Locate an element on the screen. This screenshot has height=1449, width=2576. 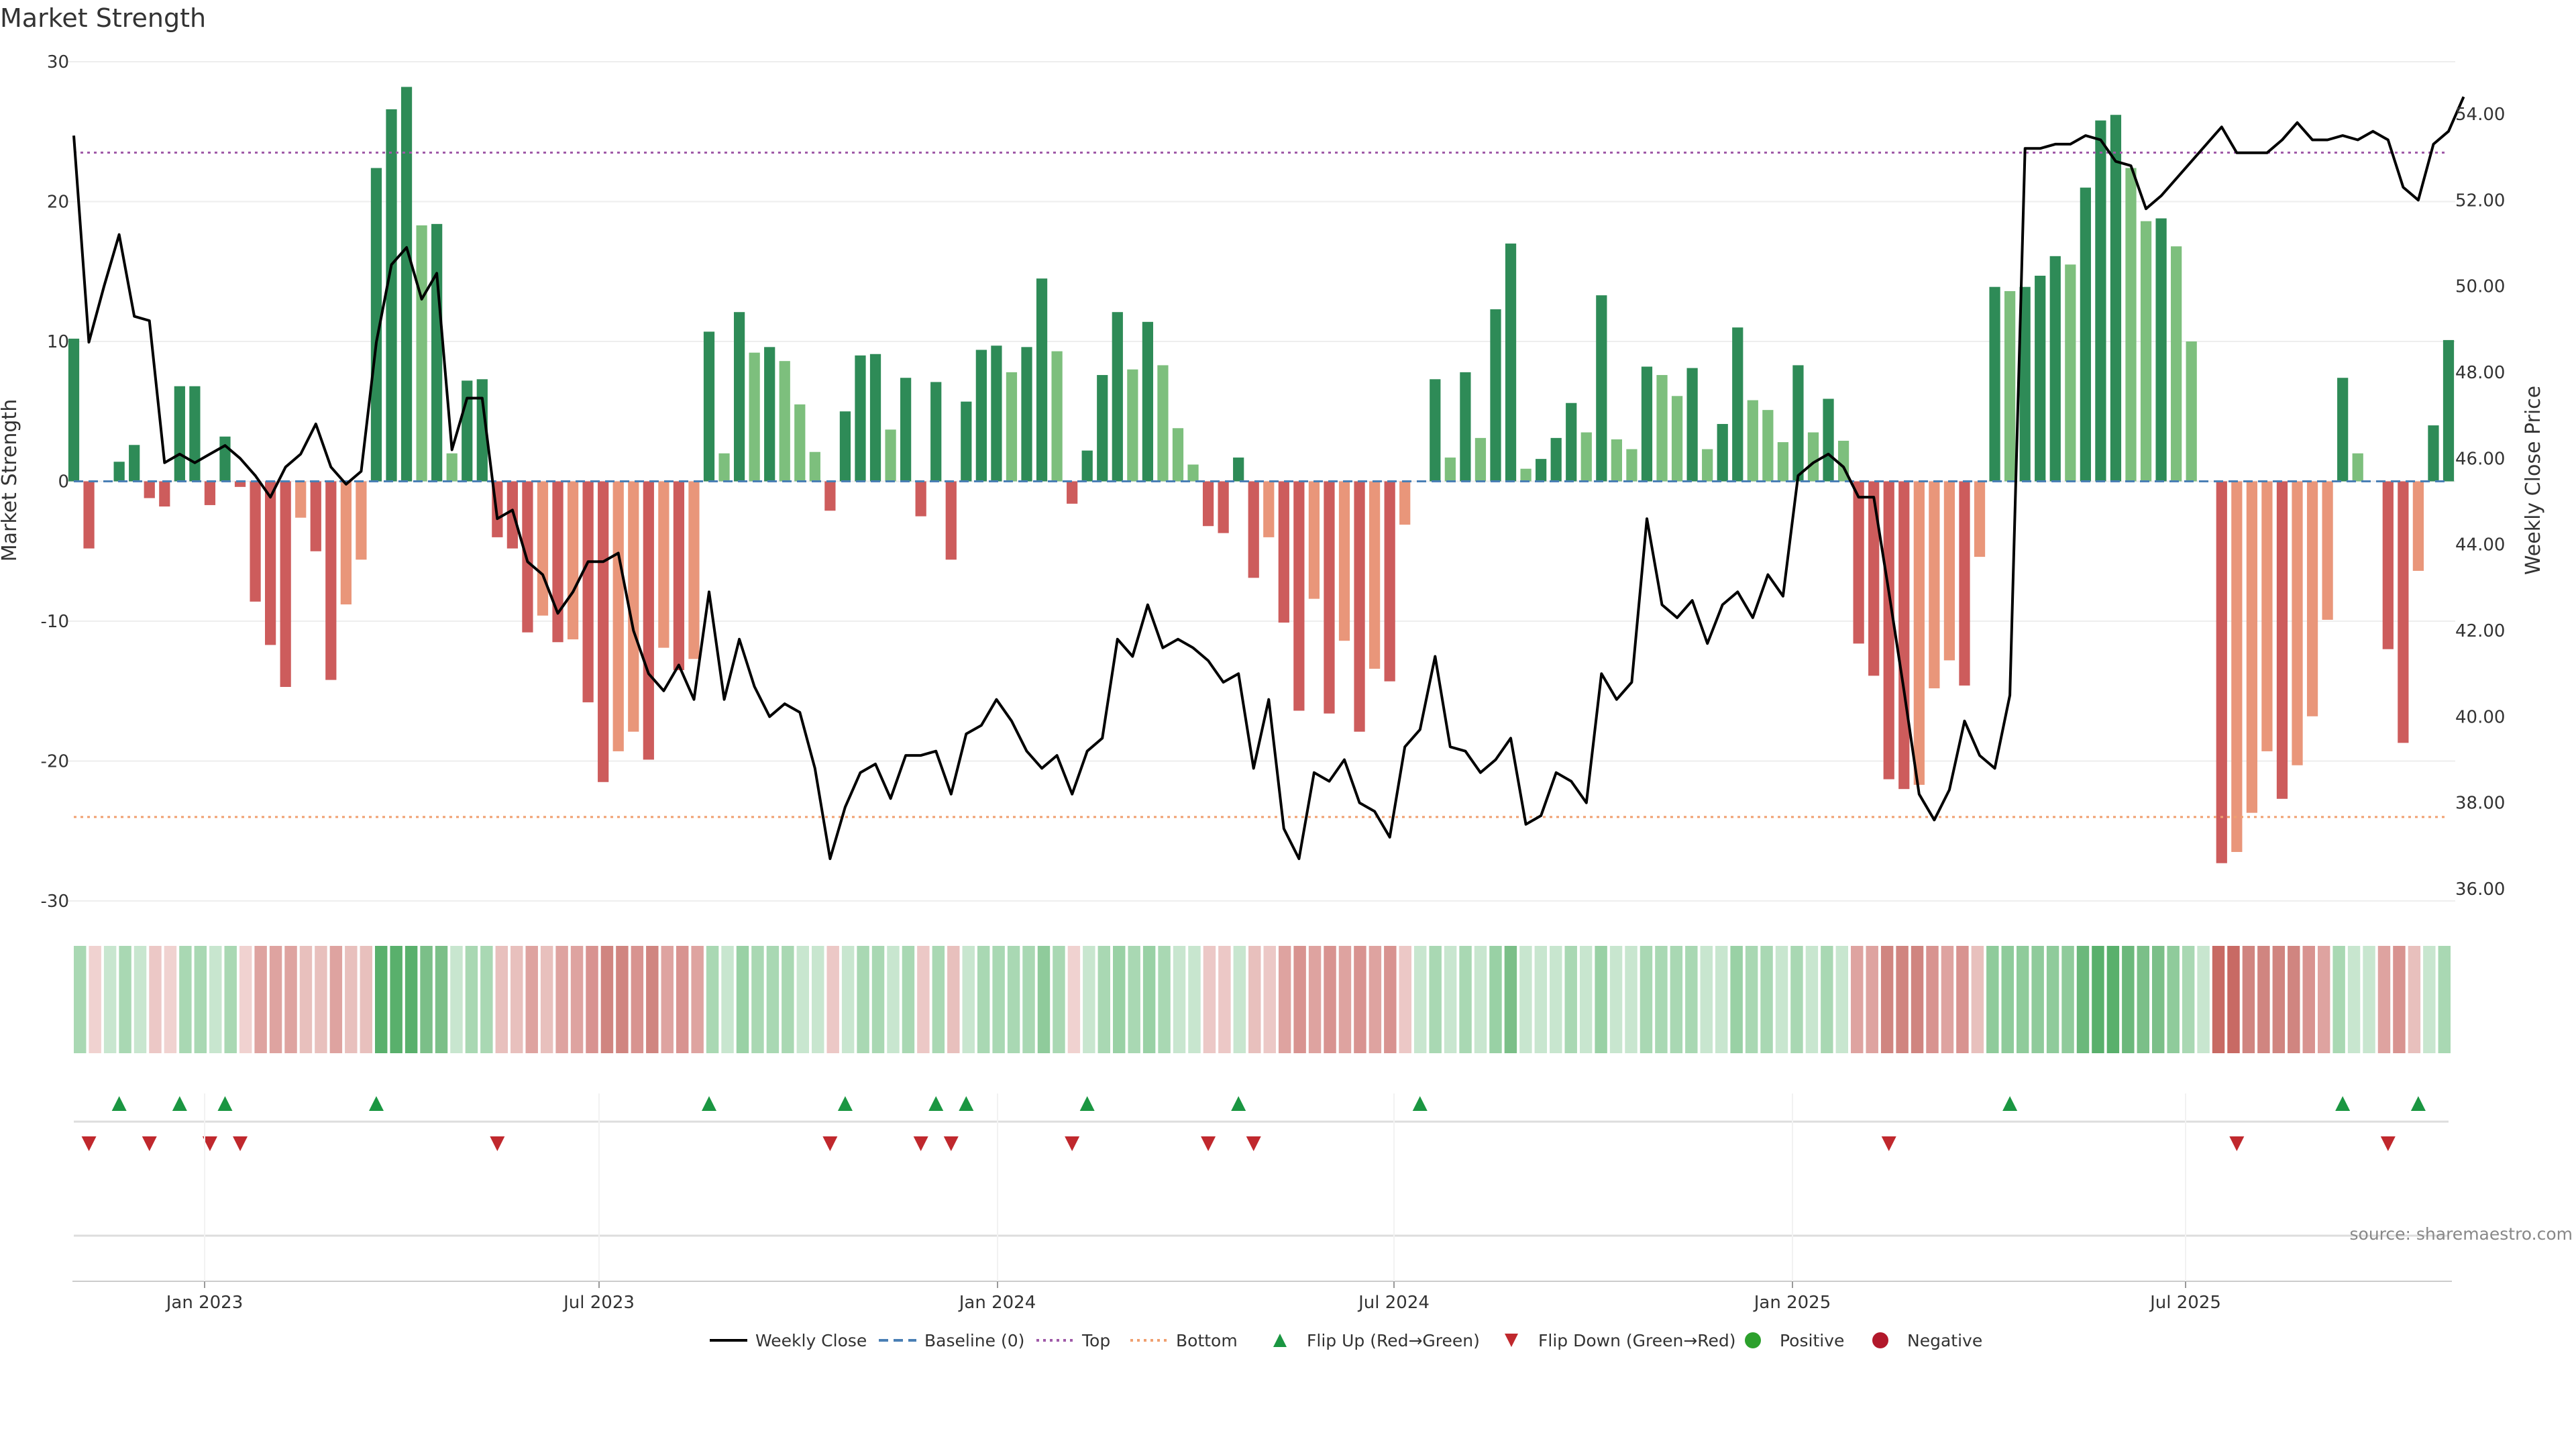
right-tick-label: 52.00 is located at coordinates (2480, 201).